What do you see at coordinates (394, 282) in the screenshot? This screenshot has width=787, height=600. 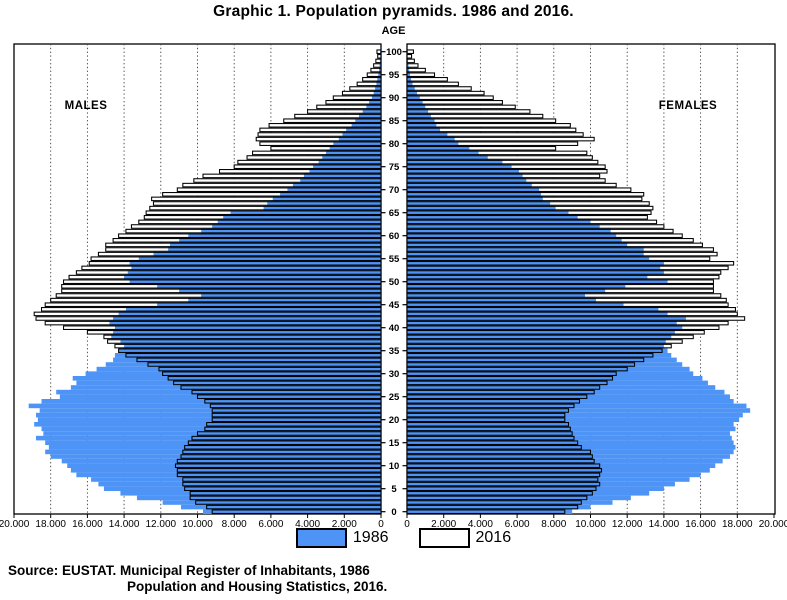 I see `age-tick-label: 50` at bounding box center [394, 282].